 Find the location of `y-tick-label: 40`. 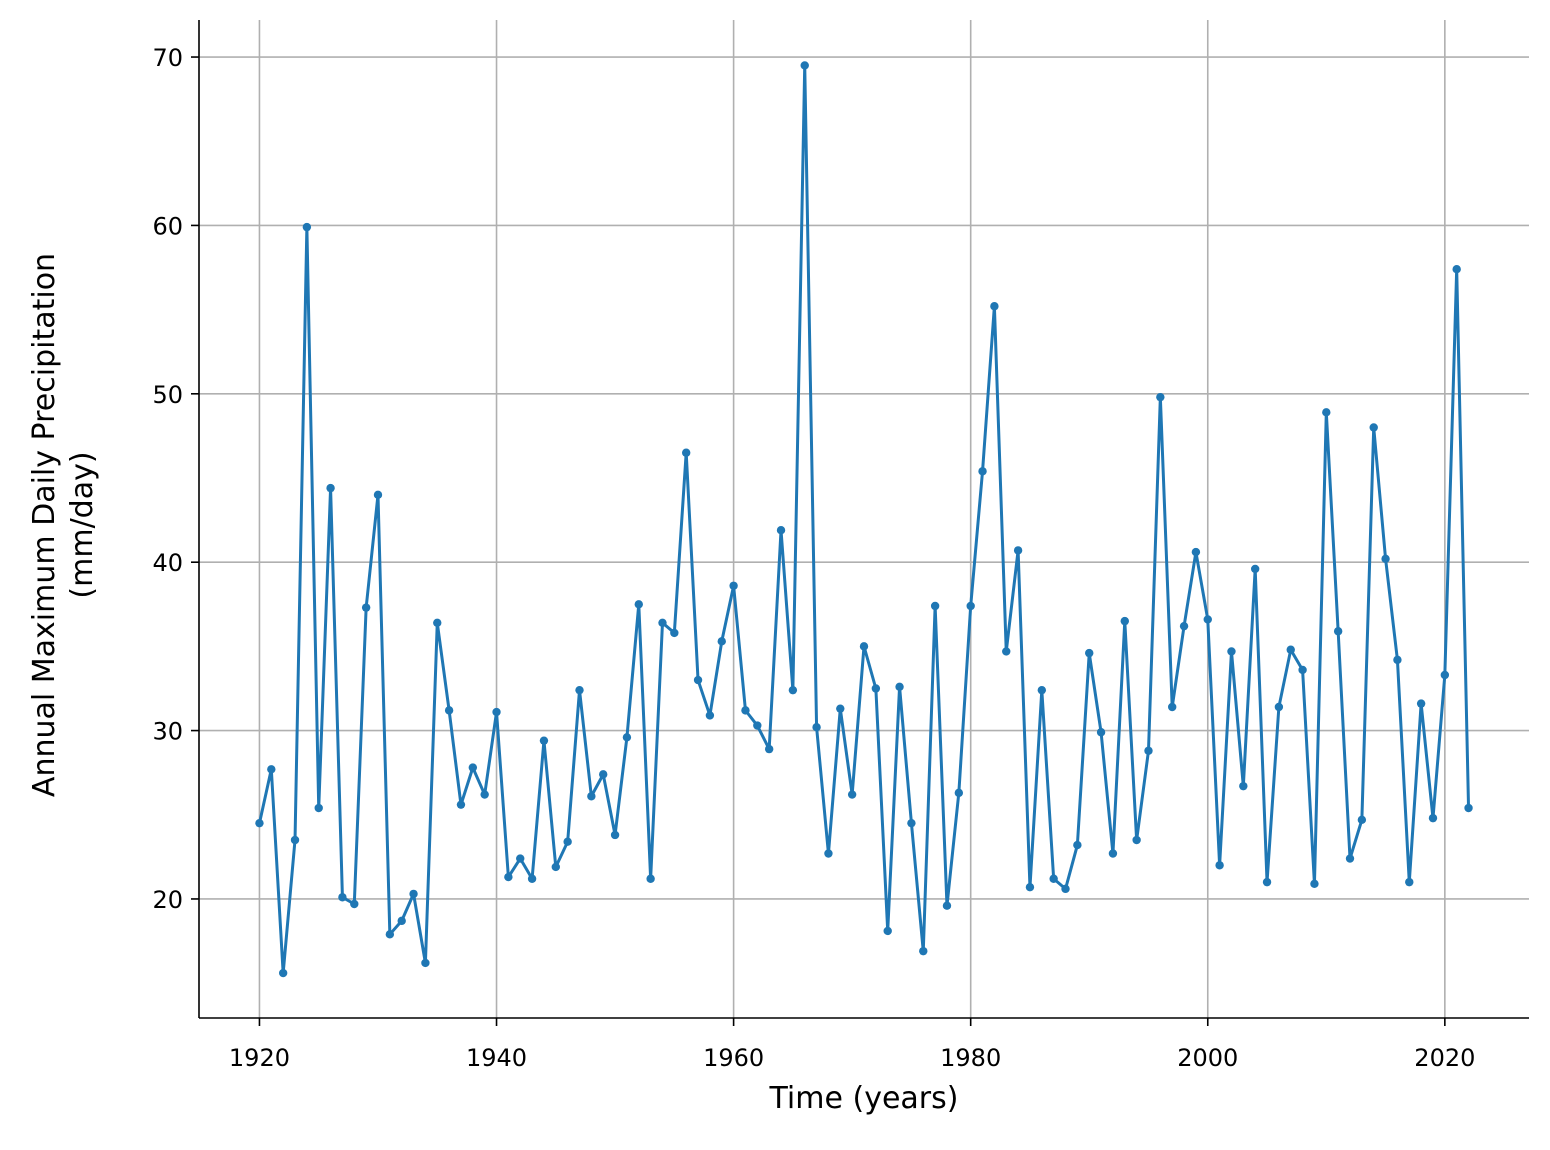

y-tick-label: 40 is located at coordinates (167, 563).